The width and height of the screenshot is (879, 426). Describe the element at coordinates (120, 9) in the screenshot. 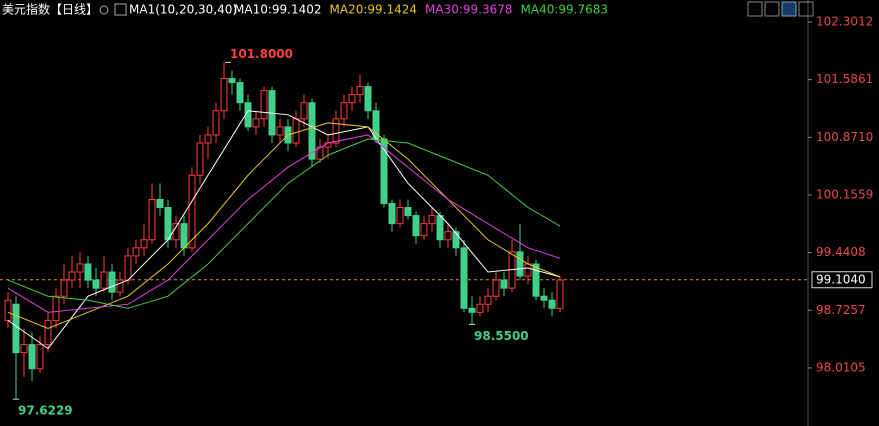

I see `indicator-icon` at that location.